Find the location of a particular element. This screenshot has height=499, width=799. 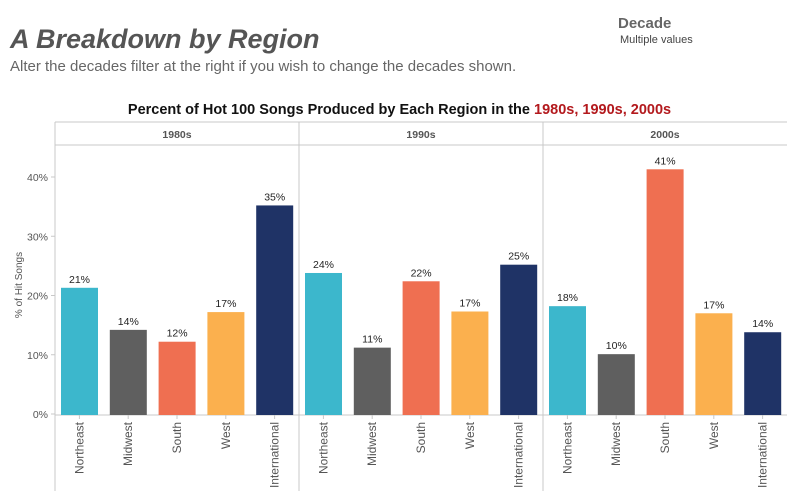

data-label-2000s-midwest: 10% is located at coordinates (616, 346).